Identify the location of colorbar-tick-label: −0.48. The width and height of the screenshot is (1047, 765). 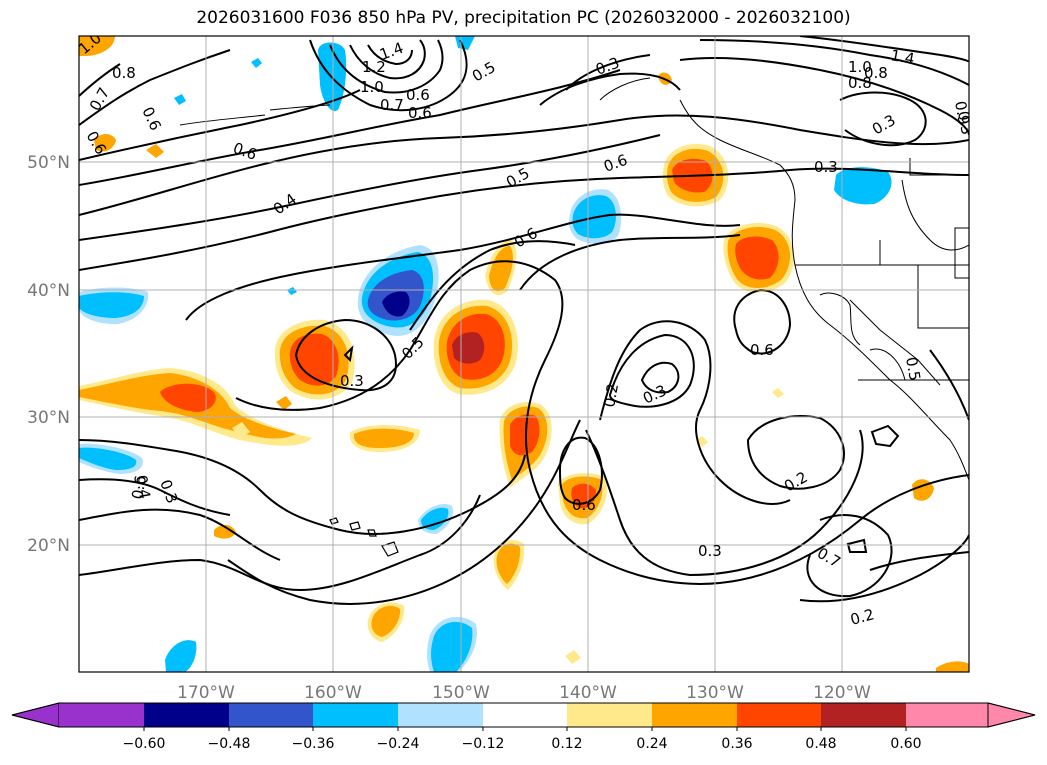
(229, 744).